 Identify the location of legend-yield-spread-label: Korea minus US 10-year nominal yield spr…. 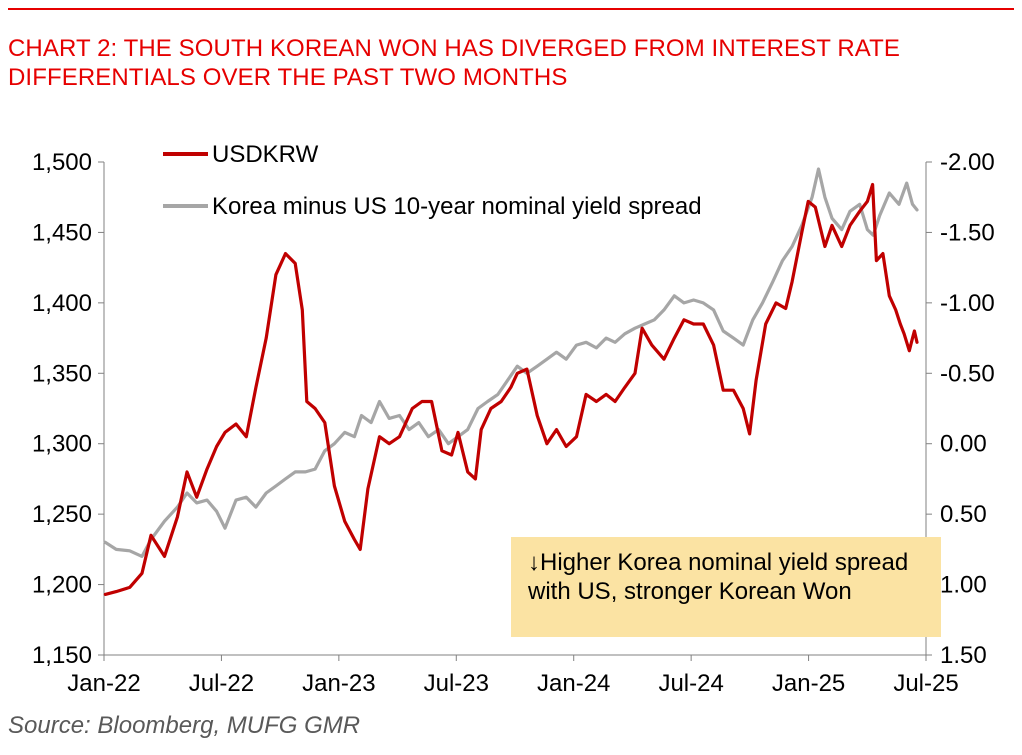
(457, 206).